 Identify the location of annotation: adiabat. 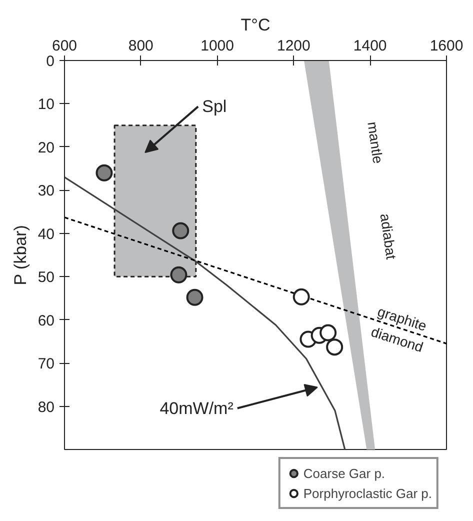
(388, 236).